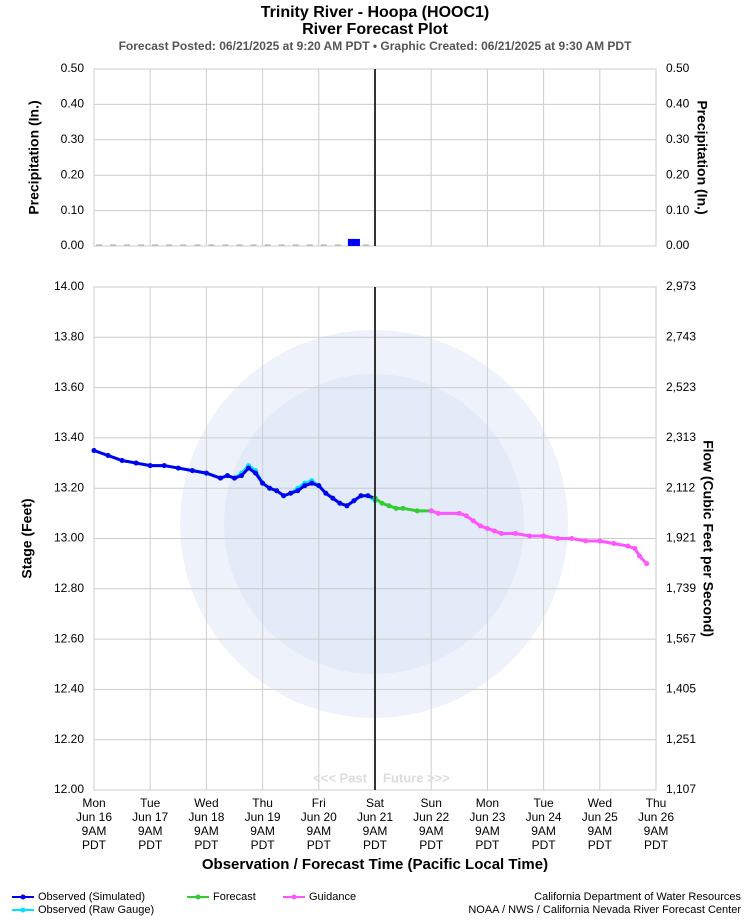 This screenshot has height=920, width=750. Describe the element at coordinates (27, 538) in the screenshot. I see `y-axis-label: Stage (Feet)` at that location.